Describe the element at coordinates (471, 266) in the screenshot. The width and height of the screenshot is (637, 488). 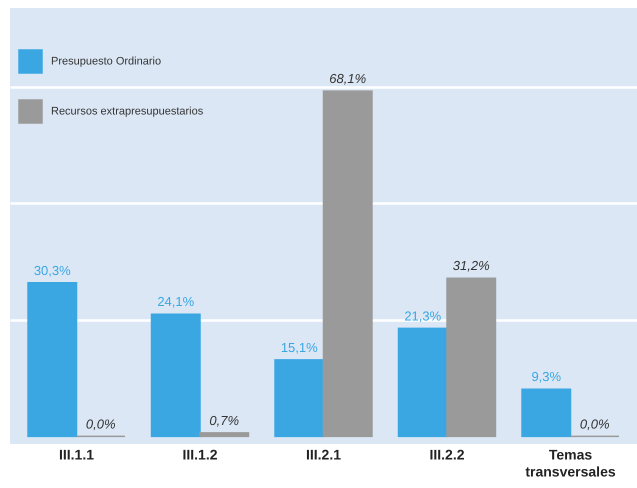
I see `data-label: 31,2%` at that location.